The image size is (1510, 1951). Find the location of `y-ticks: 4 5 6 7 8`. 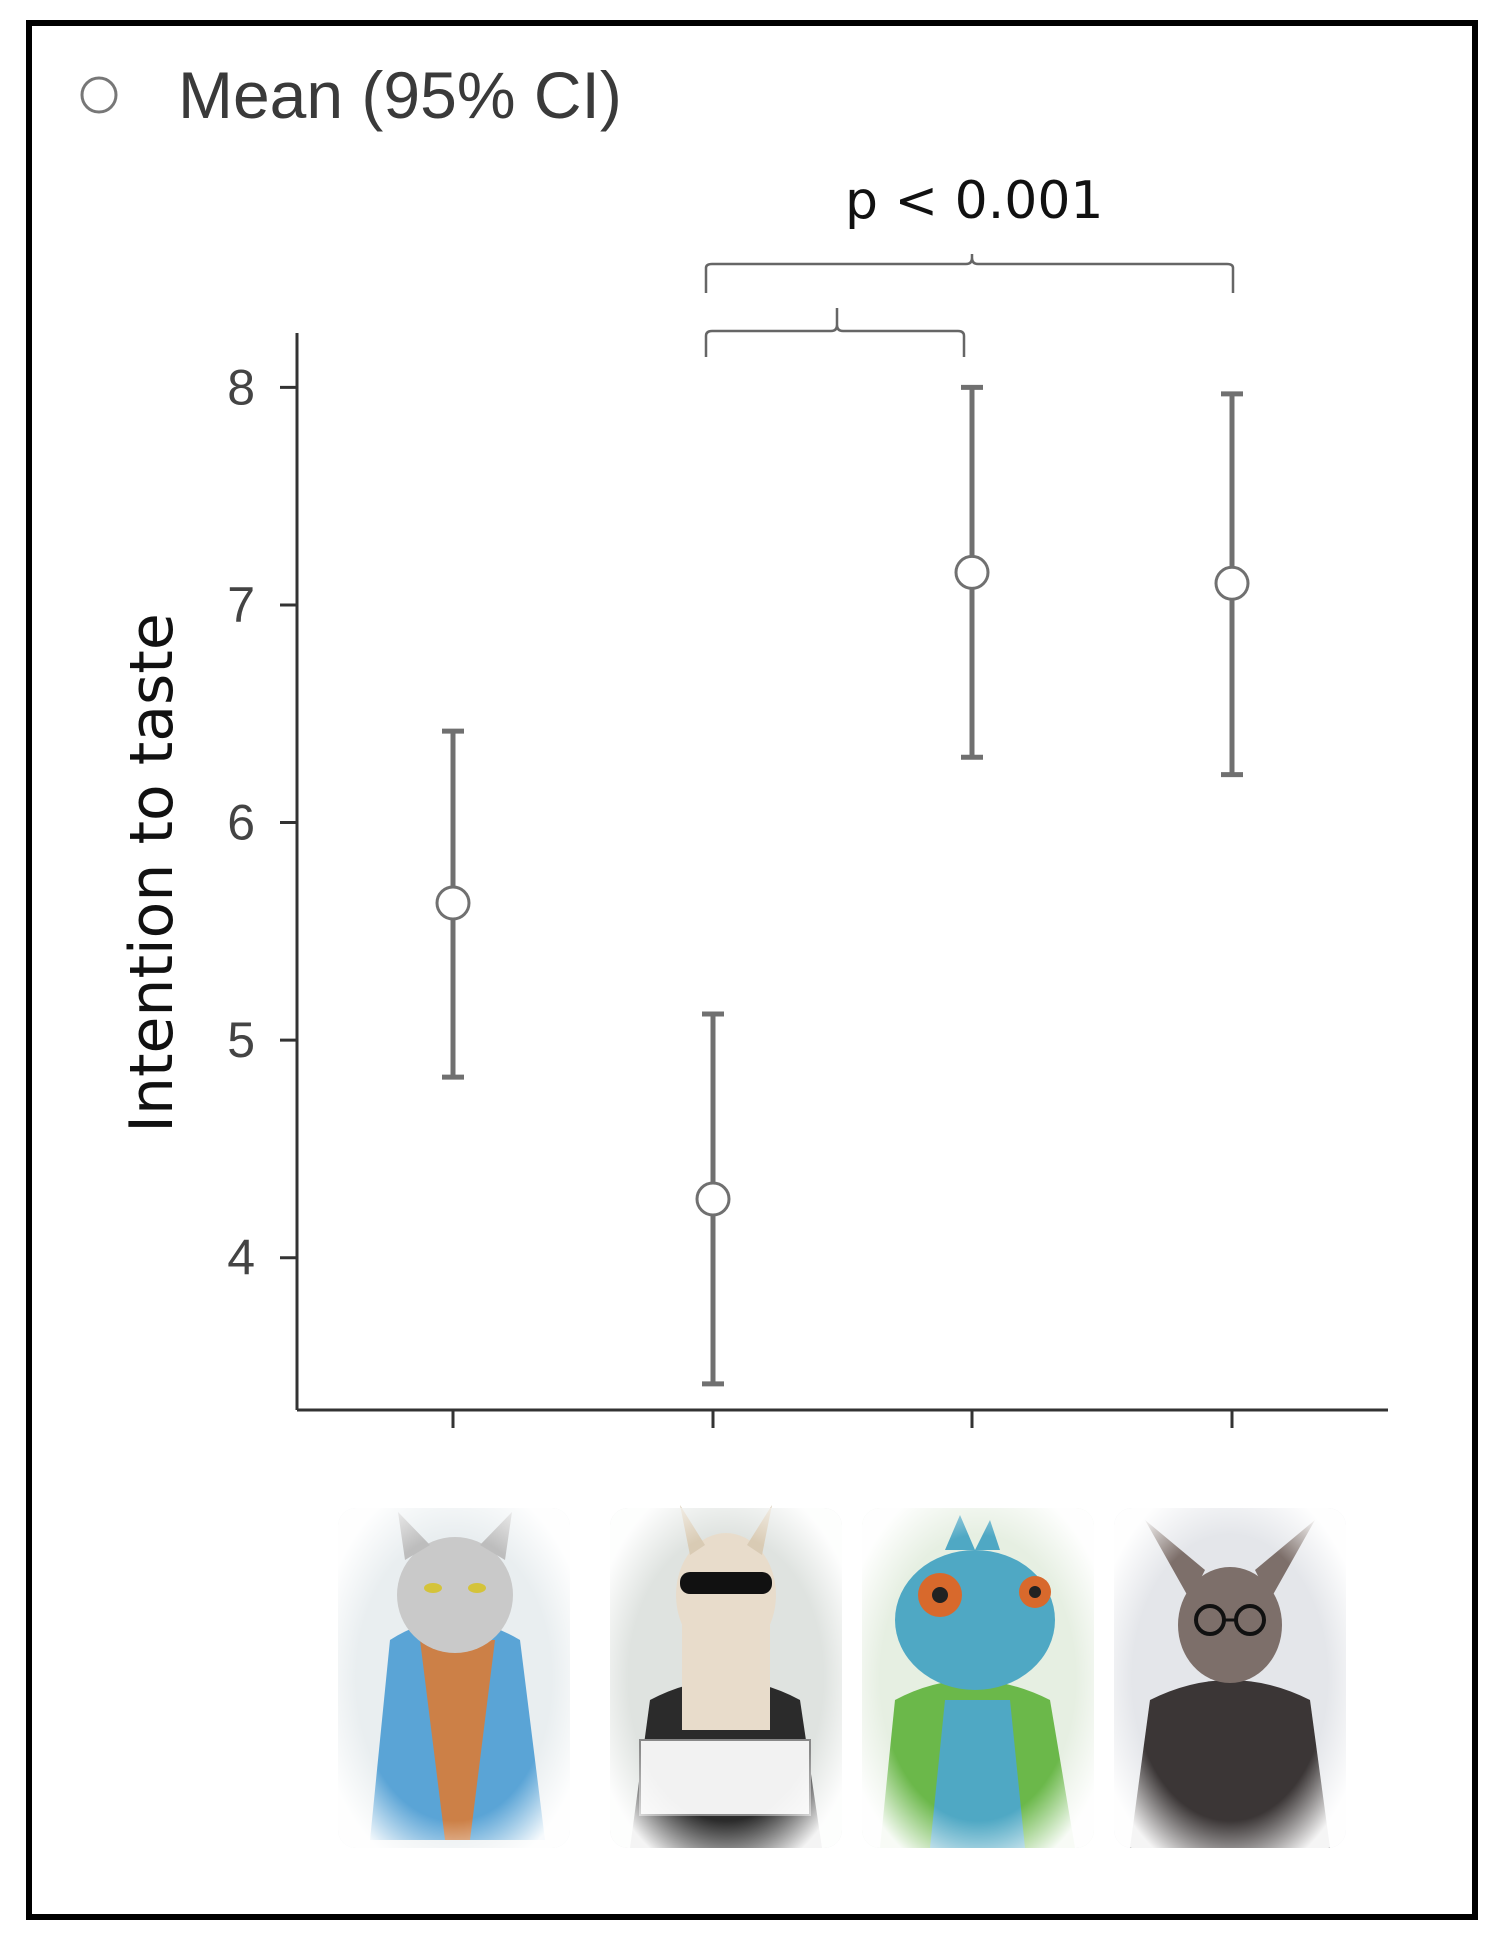

y-ticks: 4 5 6 7 8 is located at coordinates (262, 822).